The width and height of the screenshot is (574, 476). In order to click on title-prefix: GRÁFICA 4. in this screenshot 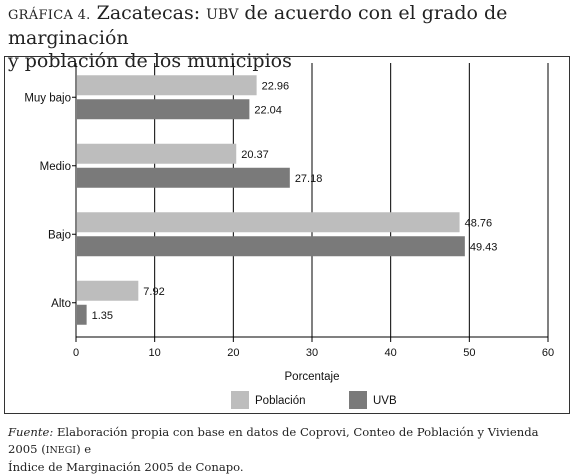, I will do `click(49, 15)`.